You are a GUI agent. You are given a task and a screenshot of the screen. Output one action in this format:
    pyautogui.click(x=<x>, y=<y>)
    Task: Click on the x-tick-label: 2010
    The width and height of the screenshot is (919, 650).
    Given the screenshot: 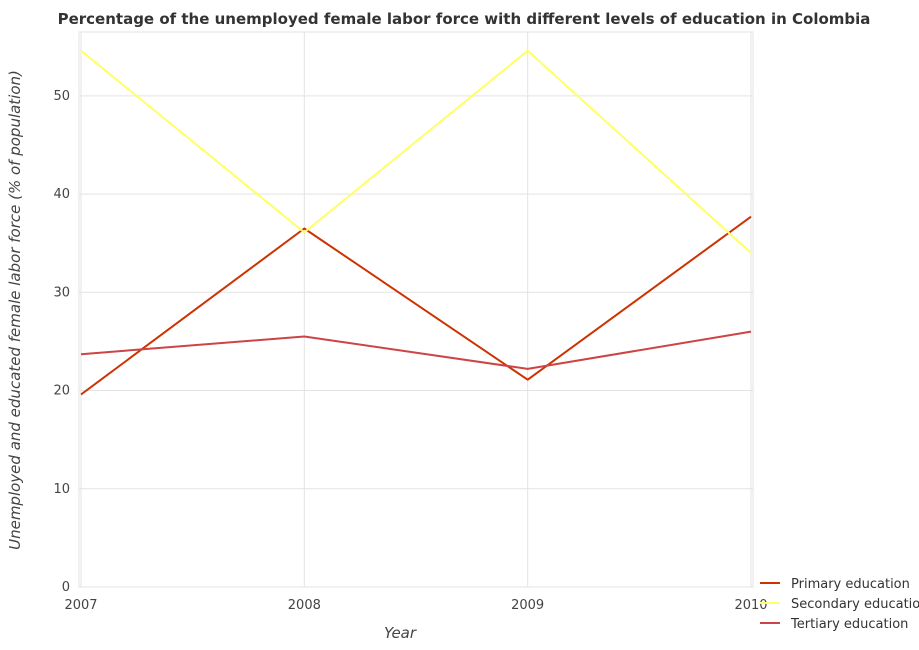 What is the action you would take?
    pyautogui.click(x=750, y=605)
    